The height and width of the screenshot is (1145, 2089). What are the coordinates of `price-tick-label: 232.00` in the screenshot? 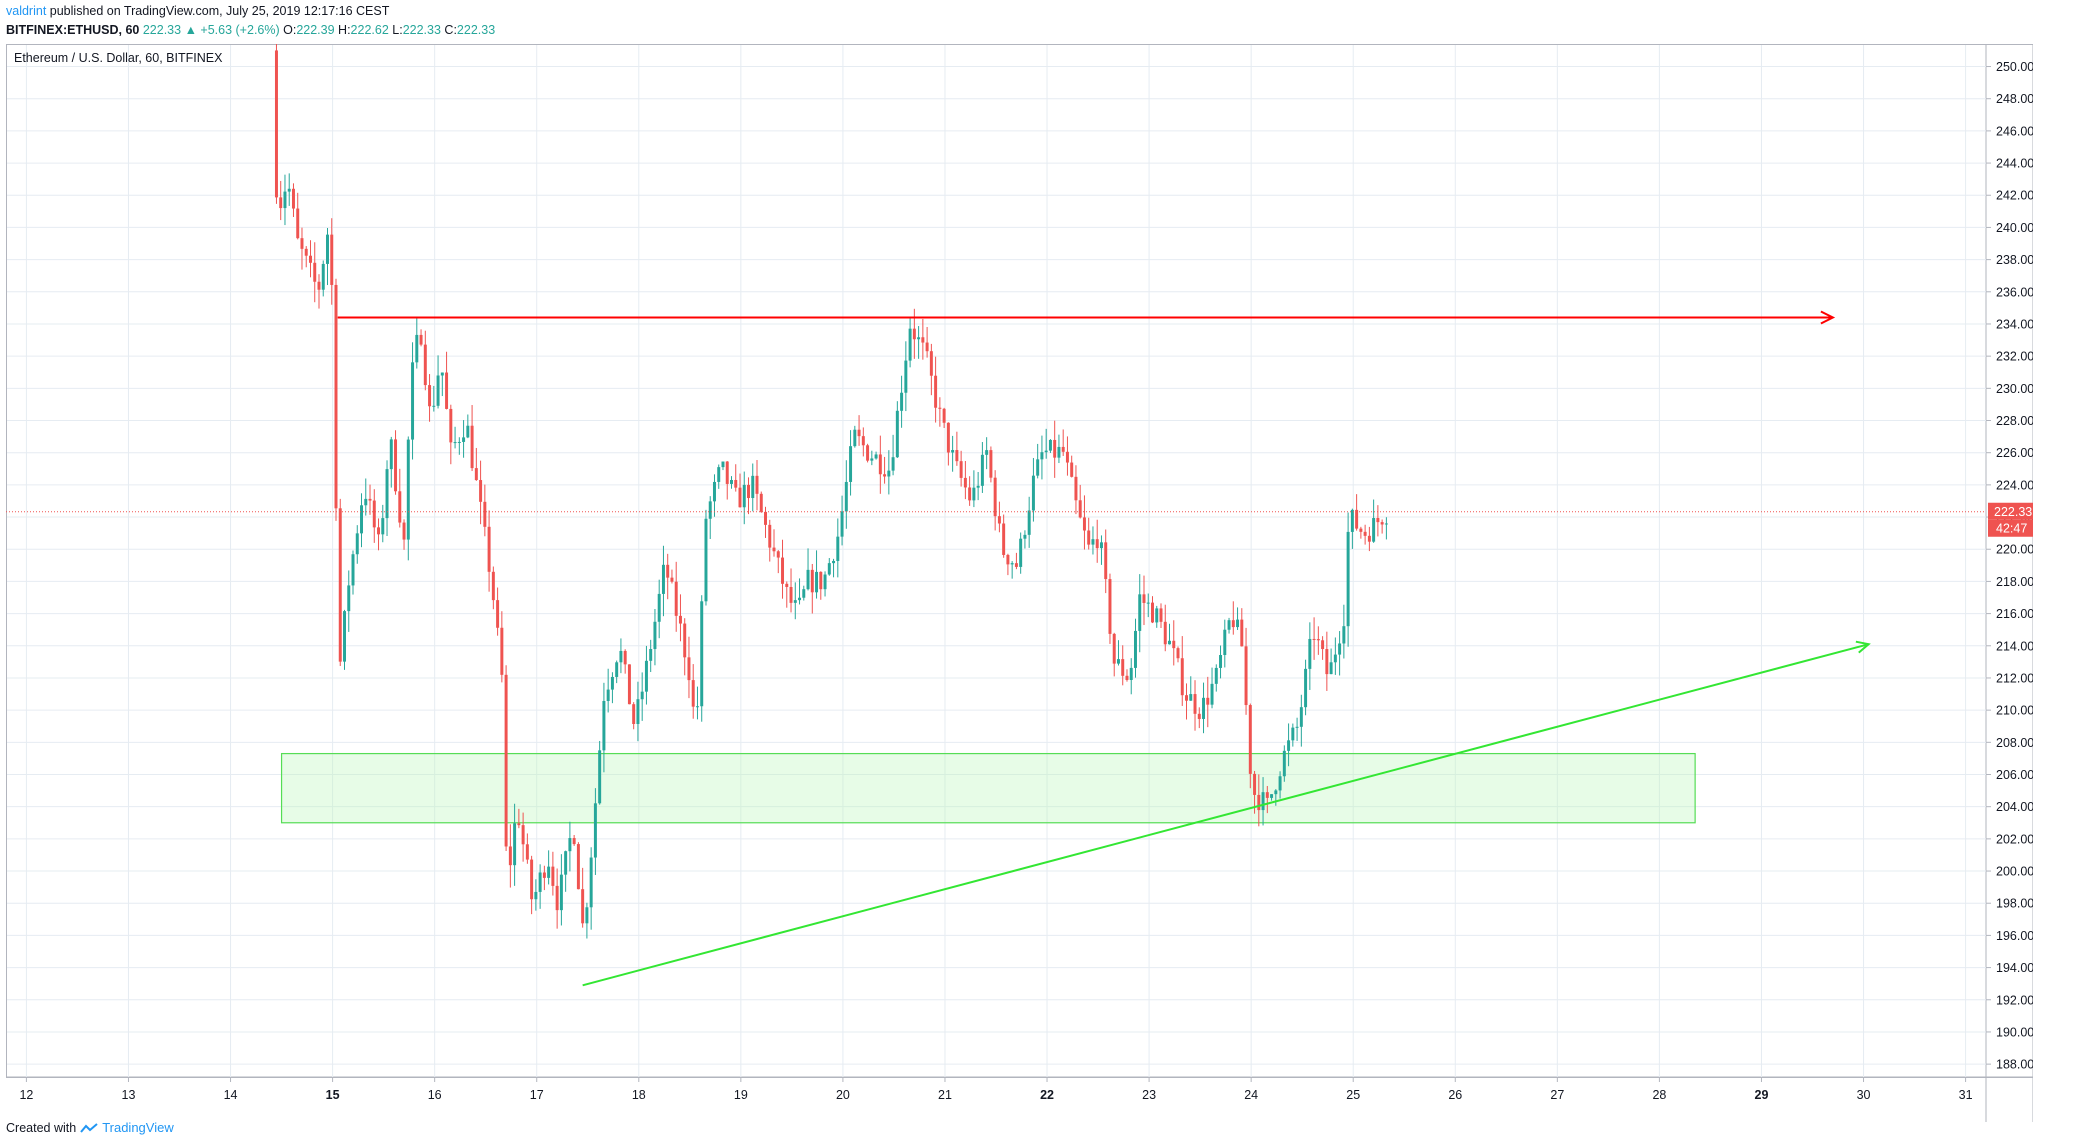 It's located at (2014, 357).